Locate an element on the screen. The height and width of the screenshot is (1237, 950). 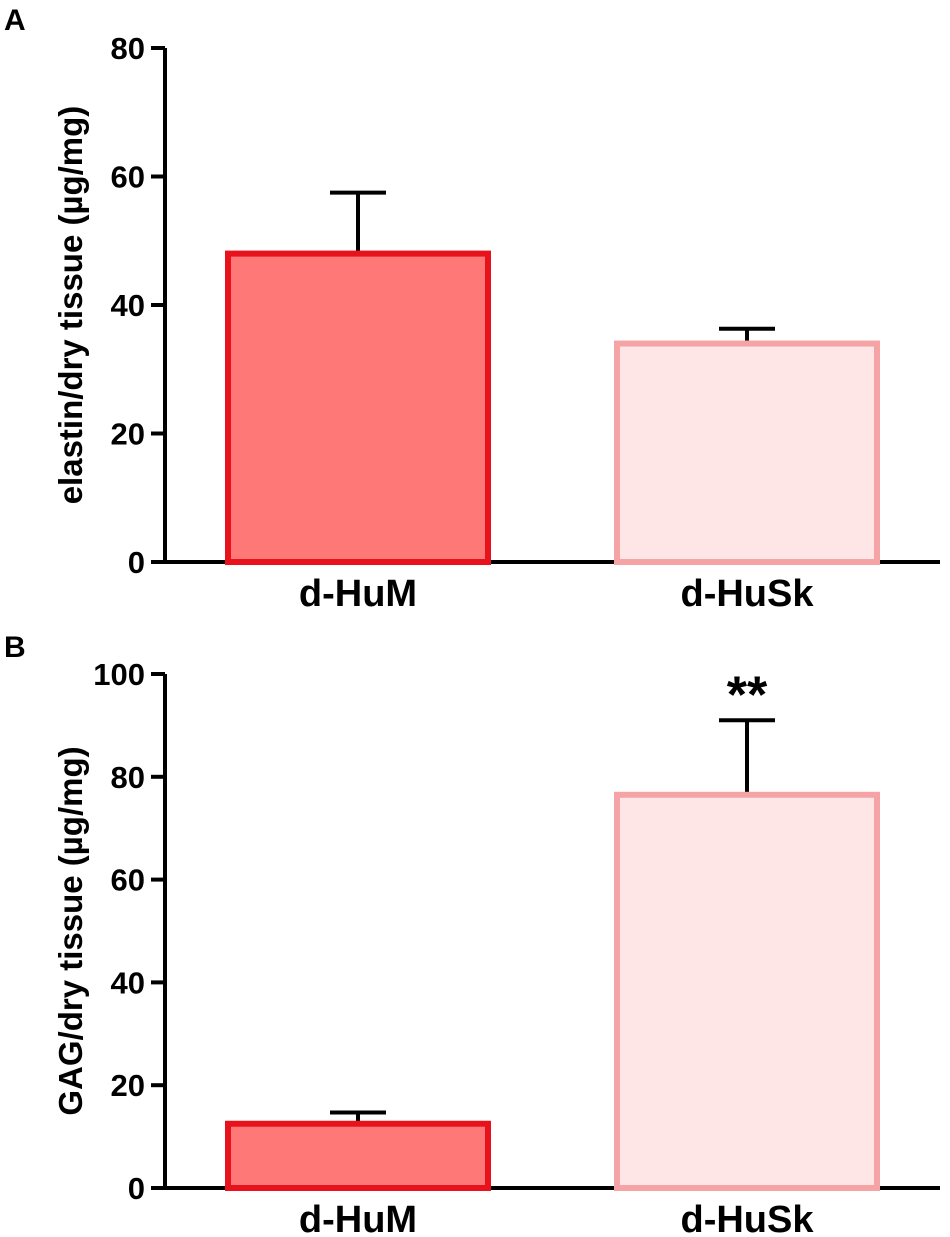
significance-marker: ** is located at coordinates (747, 695).